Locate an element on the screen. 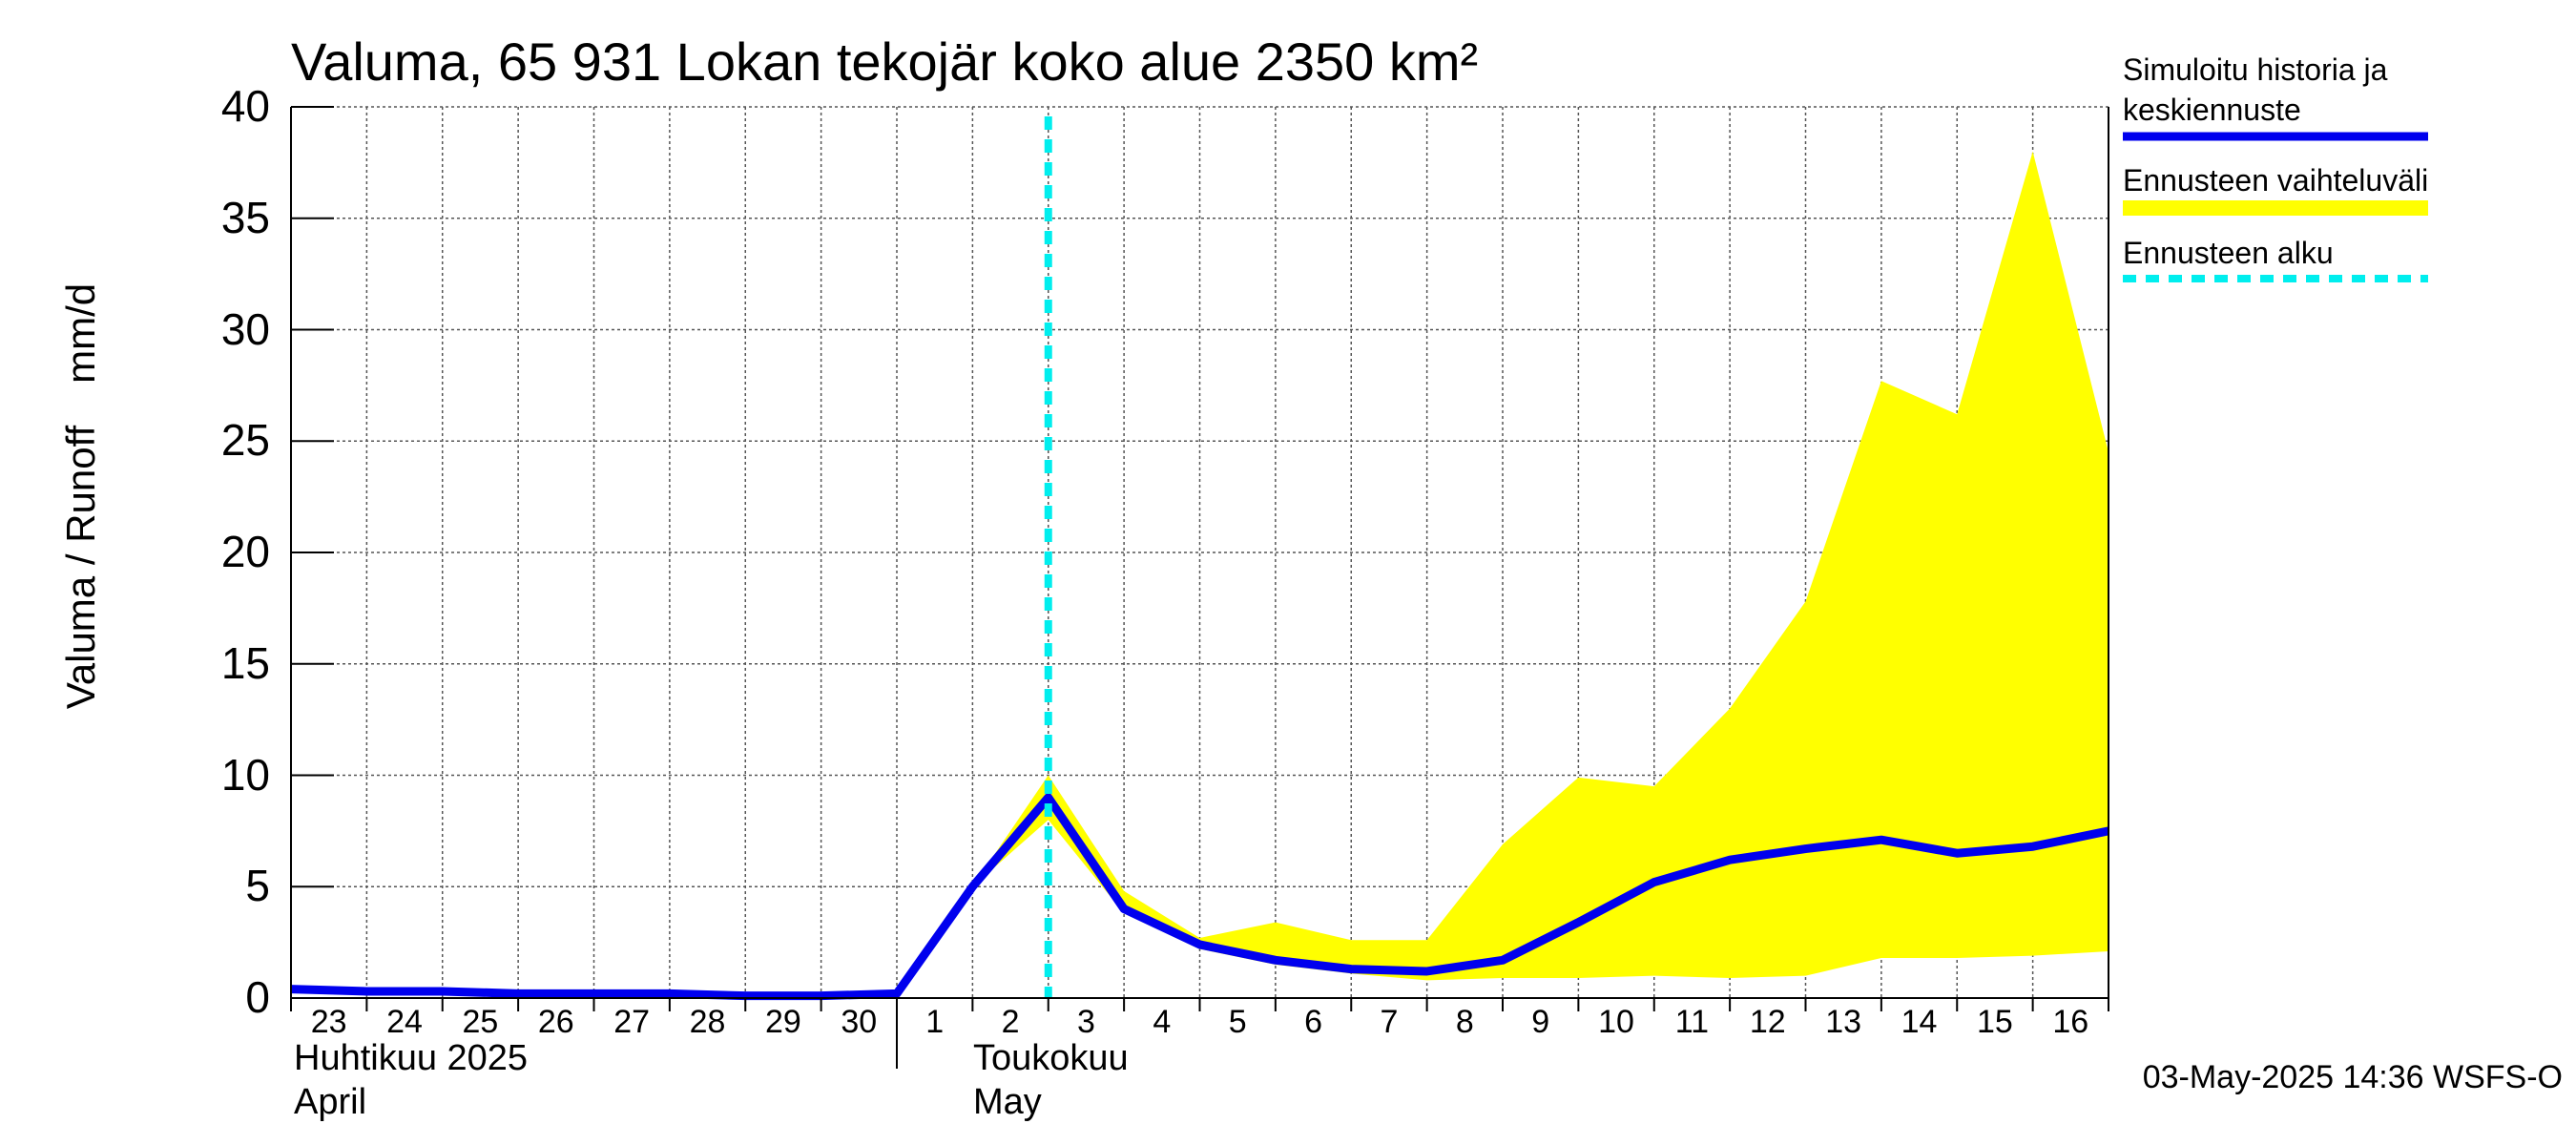 Image resolution: width=2576 pixels, height=1145 pixels. timestamp: 03-May-2025 14:36 WSFS-O is located at coordinates (2352, 1077).